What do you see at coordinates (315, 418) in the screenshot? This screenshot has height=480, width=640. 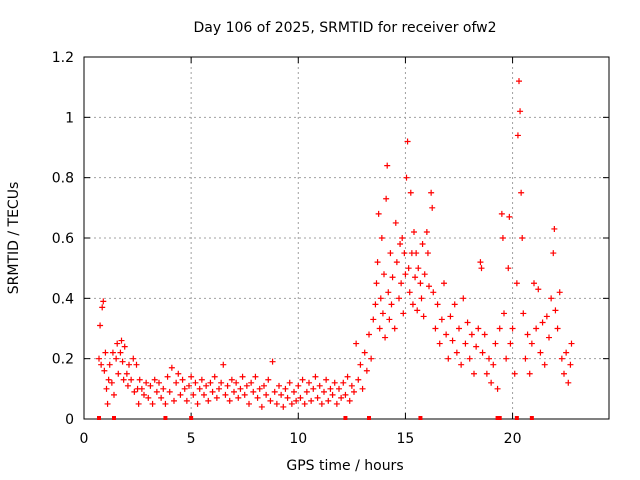 I see `bottom-markers` at bounding box center [315, 418].